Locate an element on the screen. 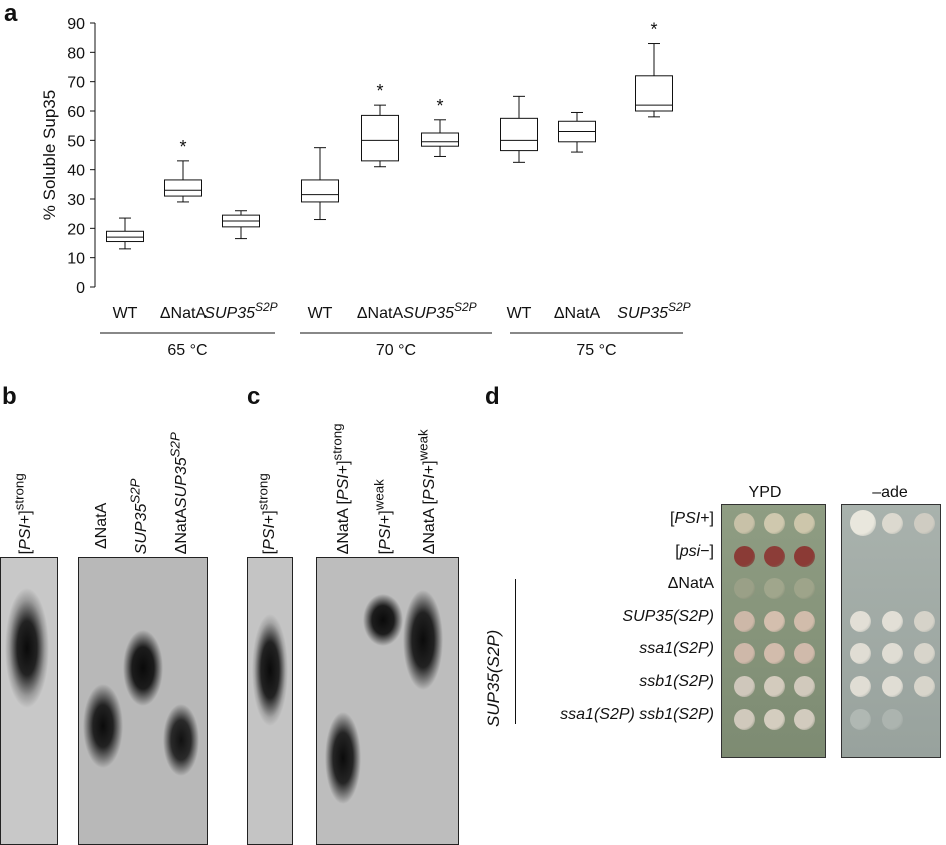 This screenshot has height=845, width=946. ypd-plate is located at coordinates (773, 631).